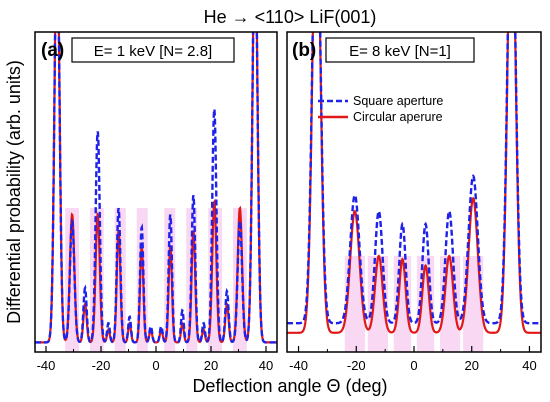 This screenshot has width=550, height=402. What do you see at coordinates (290, 17) in the screenshot?
I see `chart-title: He → <110> LiF(001)` at bounding box center [290, 17].